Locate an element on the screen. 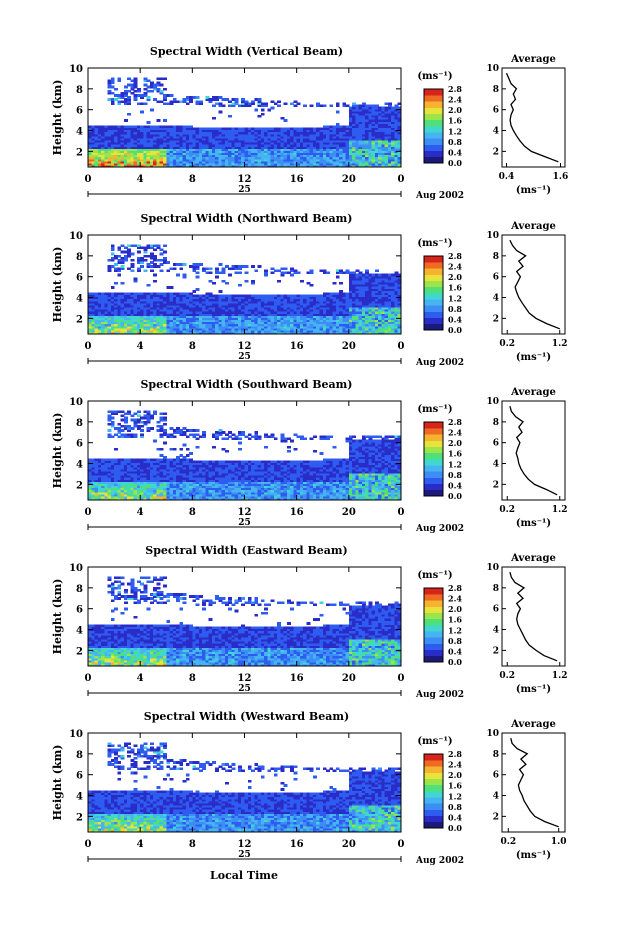 This screenshot has width=622, height=929. date-number: 25 is located at coordinates (244, 190).